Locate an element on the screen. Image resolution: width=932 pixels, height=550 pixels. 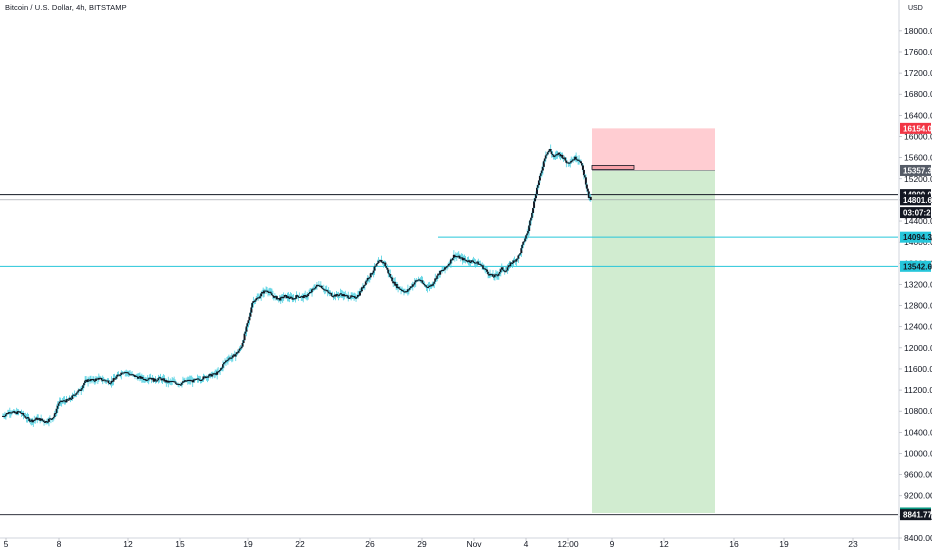
stop-loss-zone is located at coordinates (653, 149).